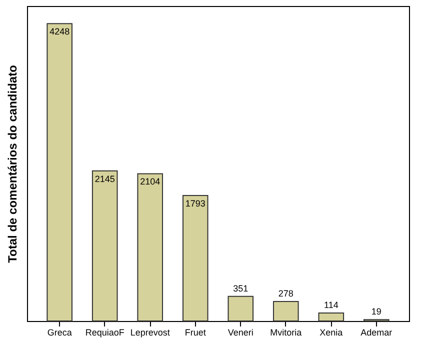 This screenshot has width=421, height=343. What do you see at coordinates (195, 203) in the screenshot?
I see `data-label: 1793` at bounding box center [195, 203].